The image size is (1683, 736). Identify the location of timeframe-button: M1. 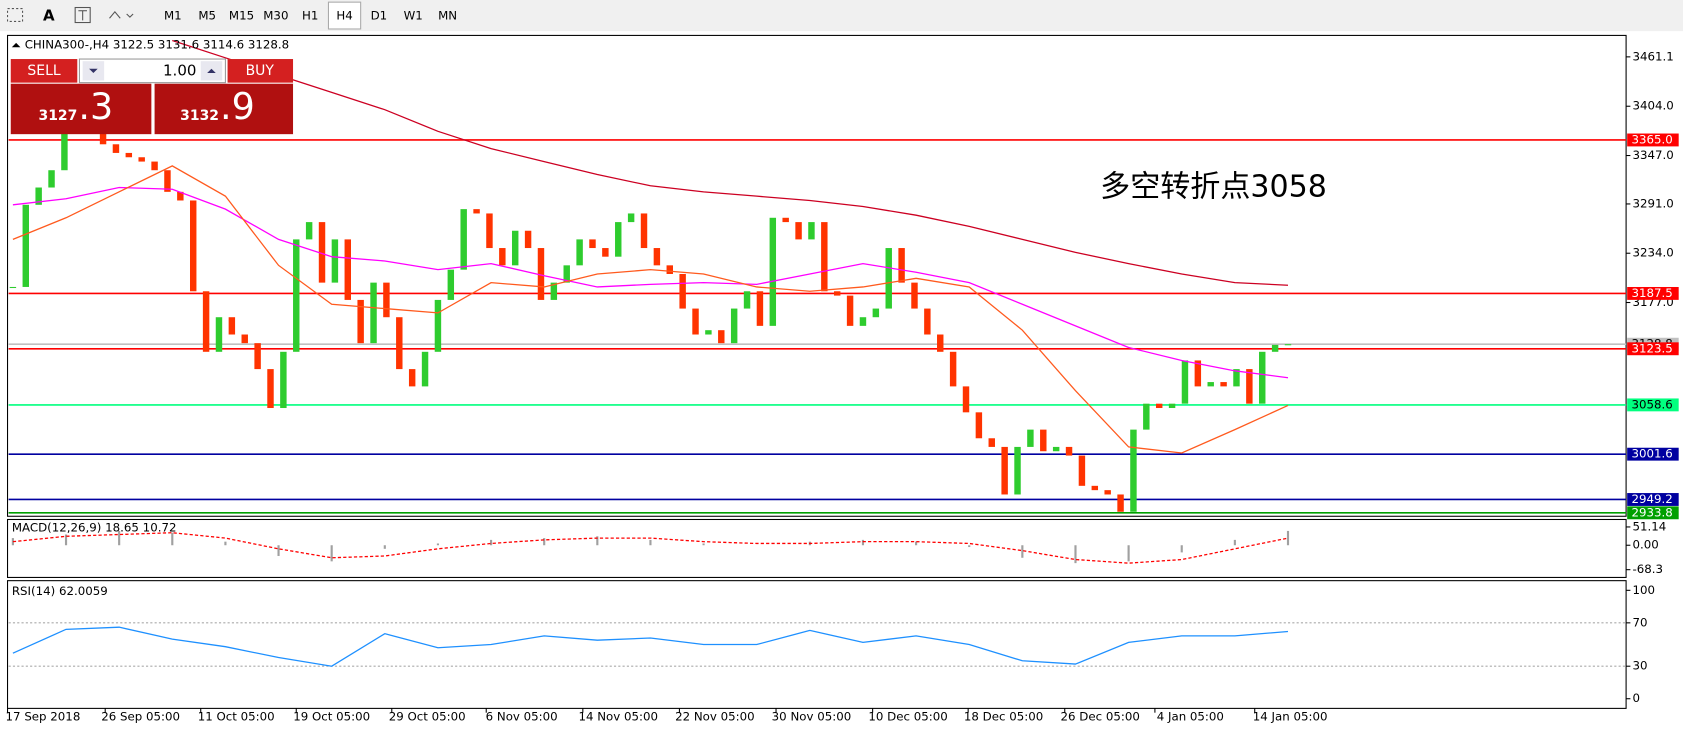
(173, 16).